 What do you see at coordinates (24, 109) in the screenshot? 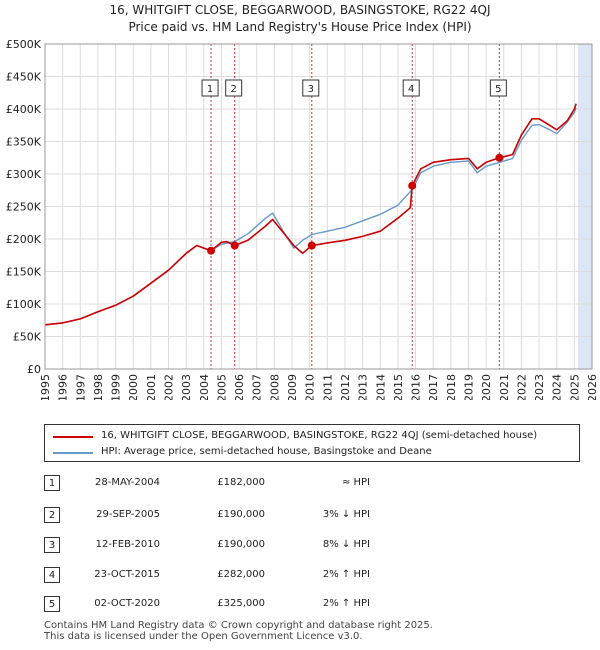
I see `y-tick-label: £400K` at bounding box center [24, 109].